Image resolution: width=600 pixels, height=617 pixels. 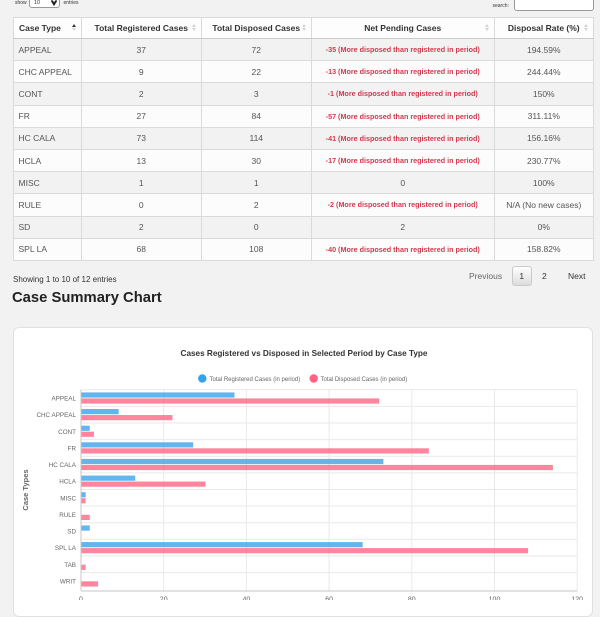 What do you see at coordinates (72, 448) in the screenshot?
I see `svg-text: FR` at bounding box center [72, 448].